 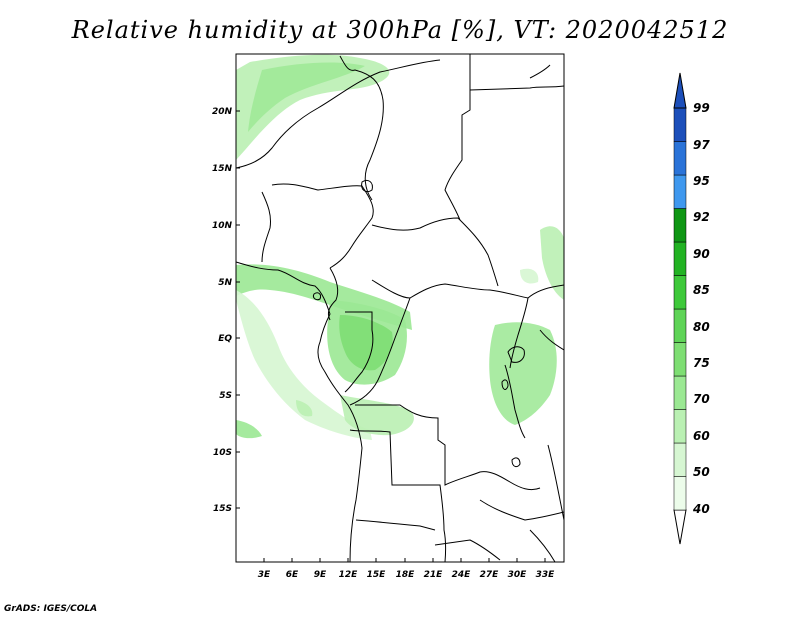 I want to click on border-mozambique, so click(x=542, y=545).